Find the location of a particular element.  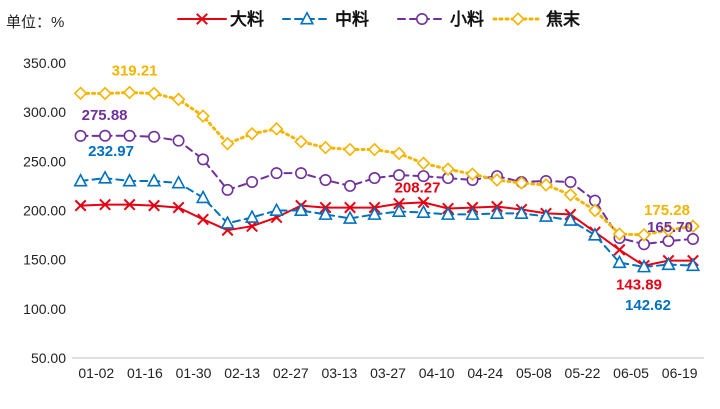

x-tick-label: 04-24 is located at coordinates (485, 373).